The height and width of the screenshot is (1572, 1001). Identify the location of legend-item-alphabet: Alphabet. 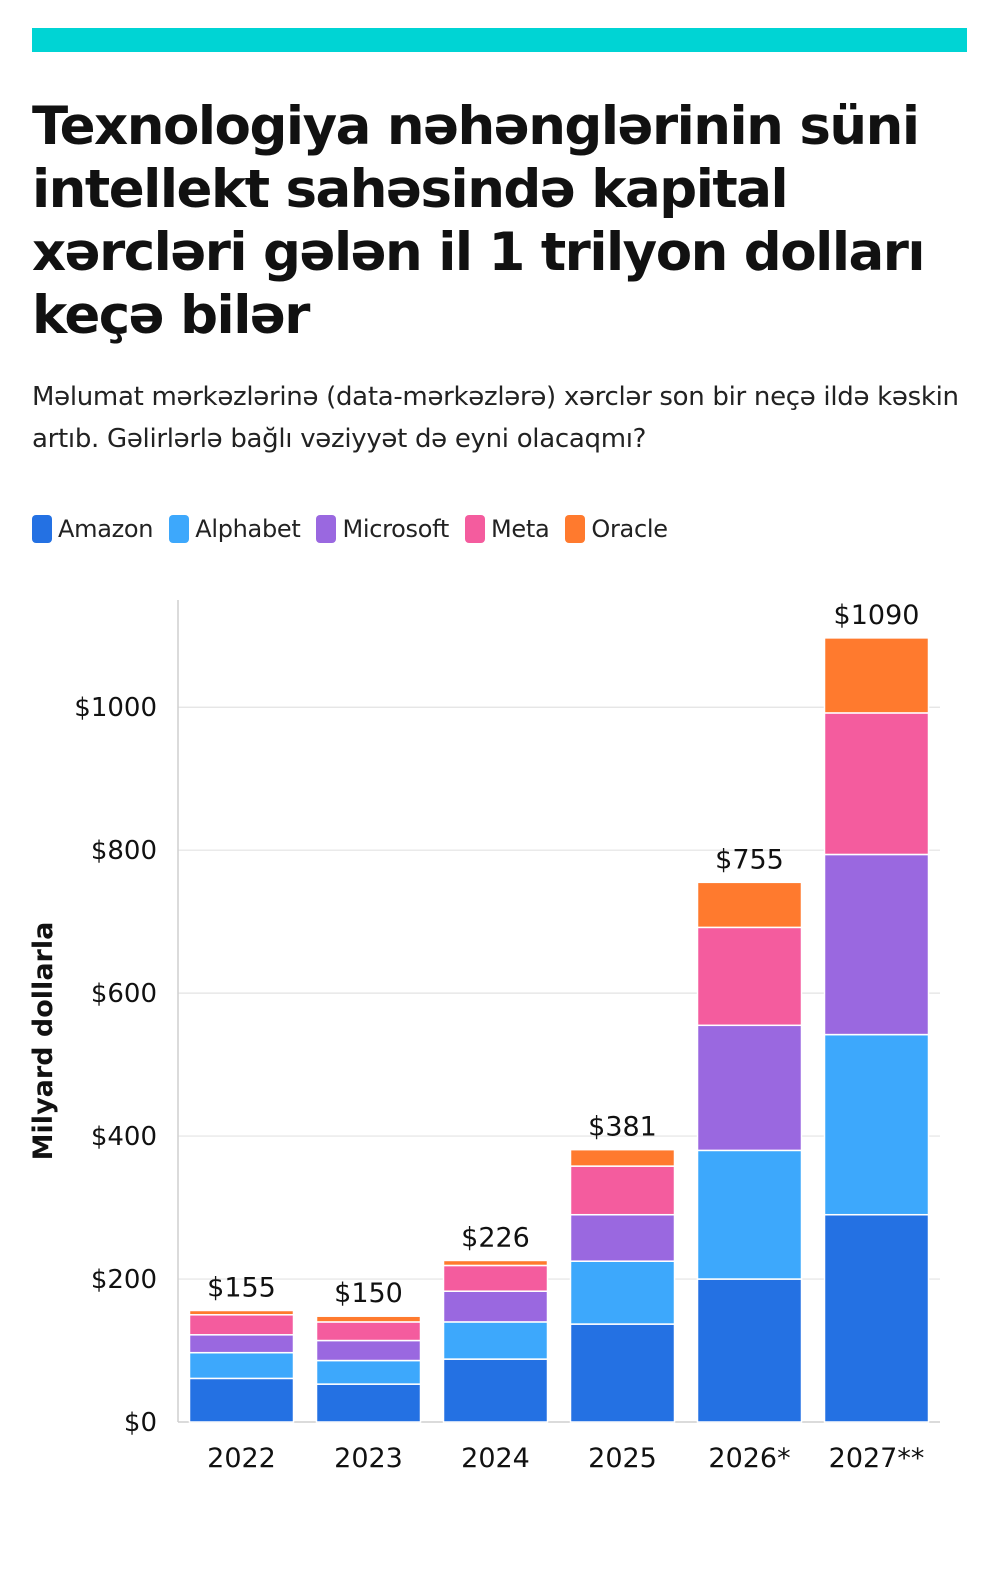
(235, 529).